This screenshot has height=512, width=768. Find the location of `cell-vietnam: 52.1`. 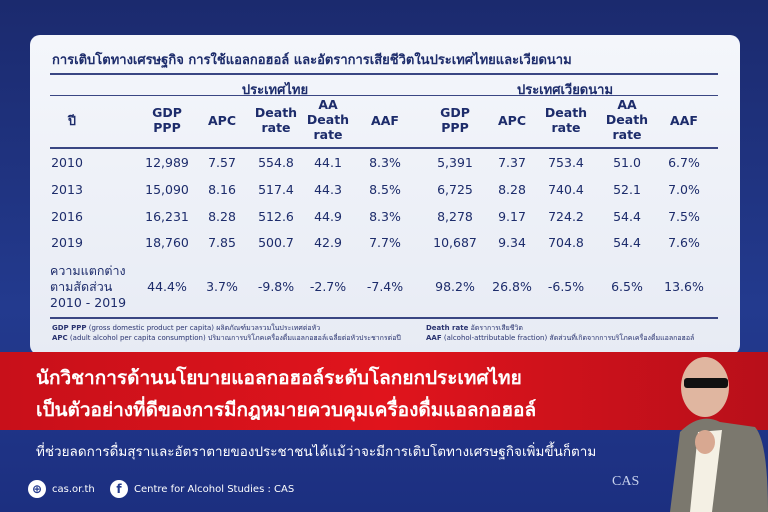

cell-vietnam: 52.1 is located at coordinates (627, 189).